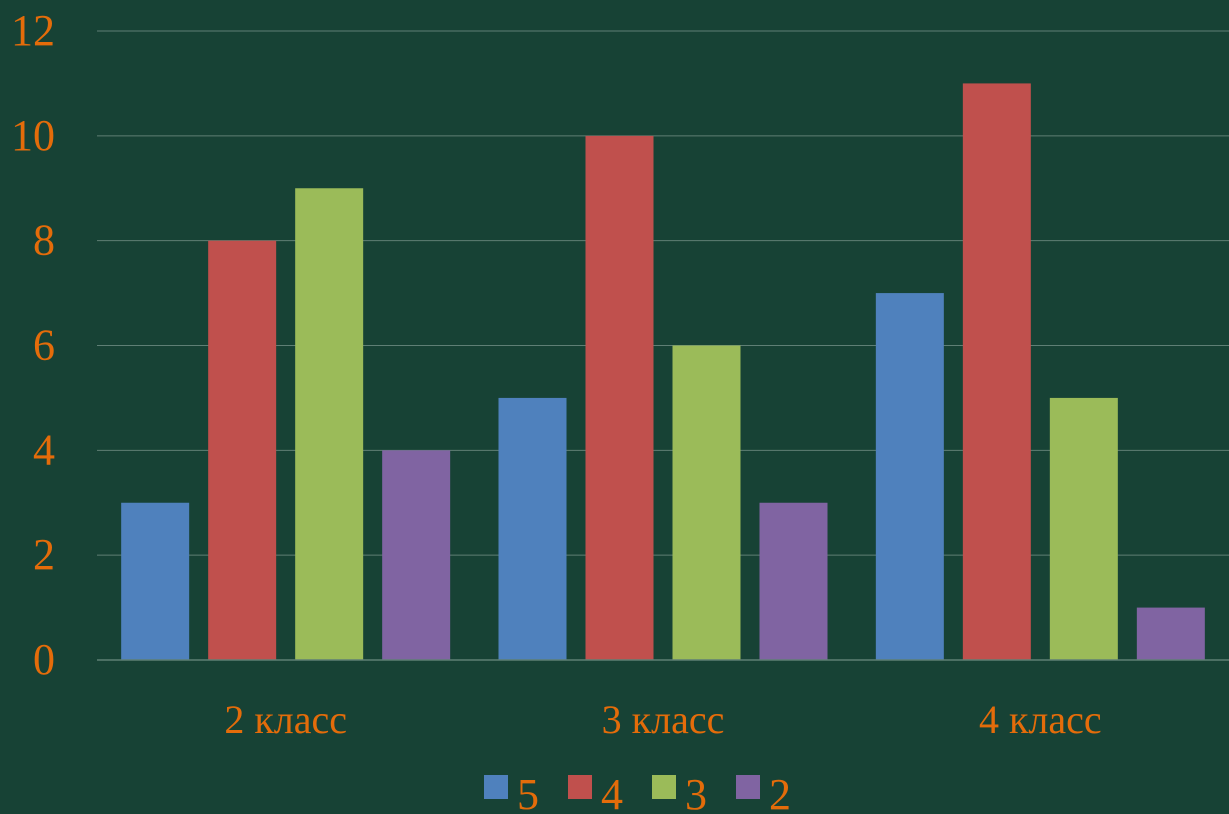 The height and width of the screenshot is (814, 1229). What do you see at coordinates (44, 449) in the screenshot?
I see `y-tick-label: 4` at bounding box center [44, 449].